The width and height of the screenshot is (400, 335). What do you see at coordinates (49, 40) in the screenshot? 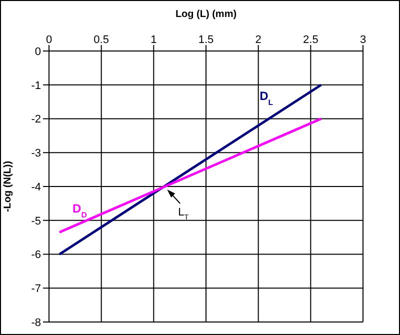
I see `x-tick-label: 0` at bounding box center [49, 40].